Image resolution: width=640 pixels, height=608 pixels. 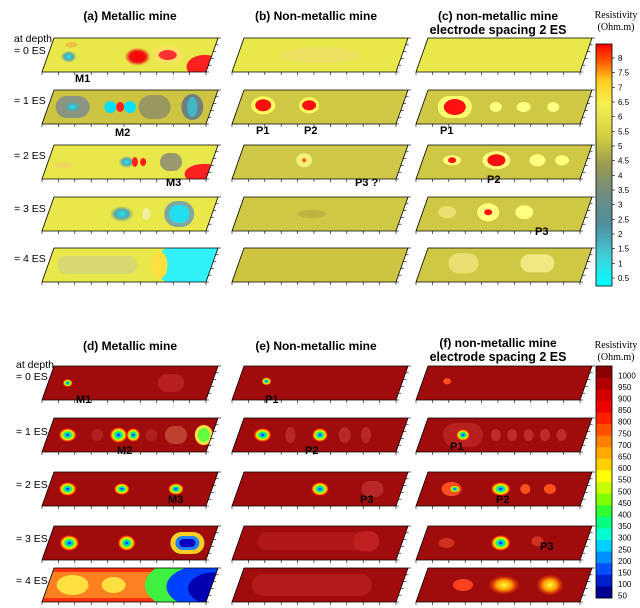 What do you see at coordinates (616, 15) in the screenshot?
I see `colorbar-top-title: Resistivity` at bounding box center [616, 15].